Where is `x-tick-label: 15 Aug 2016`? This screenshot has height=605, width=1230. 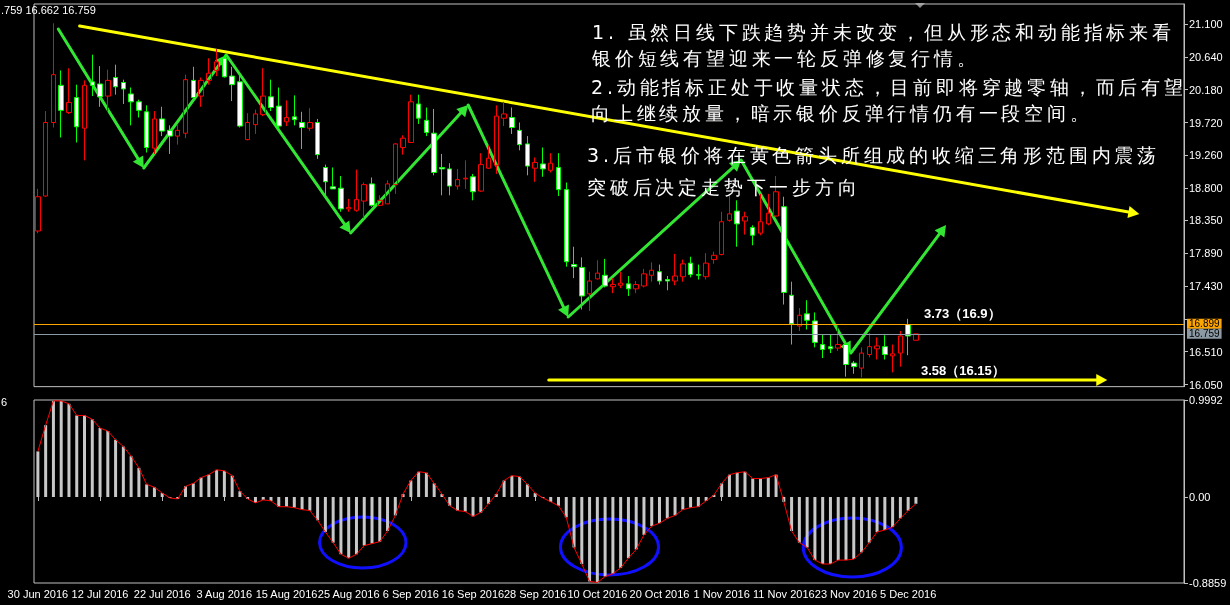
x-tick-label: 15 Aug 2016 is located at coordinates (286, 593).